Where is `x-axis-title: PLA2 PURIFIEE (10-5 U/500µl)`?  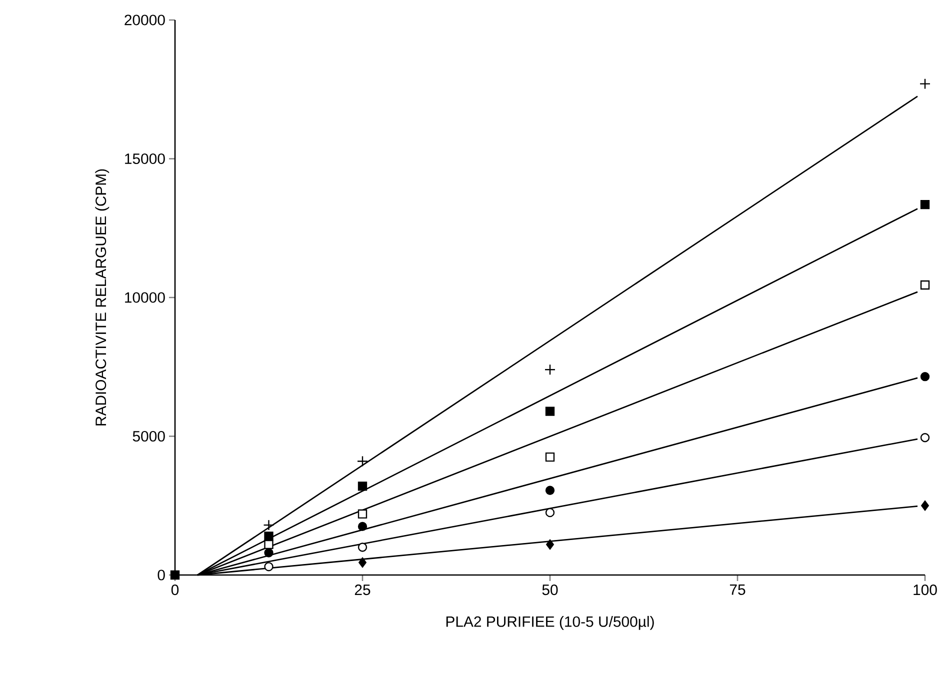
x-axis-title: PLA2 PURIFIEE (10-5 U/500µl) is located at coordinates (550, 623).